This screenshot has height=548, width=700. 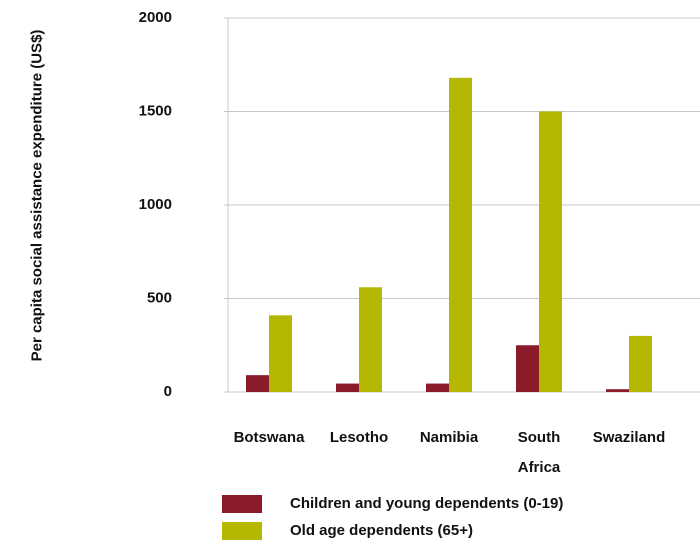 What do you see at coordinates (269, 437) in the screenshot?
I see `x-tick-label: Botswana` at bounding box center [269, 437].